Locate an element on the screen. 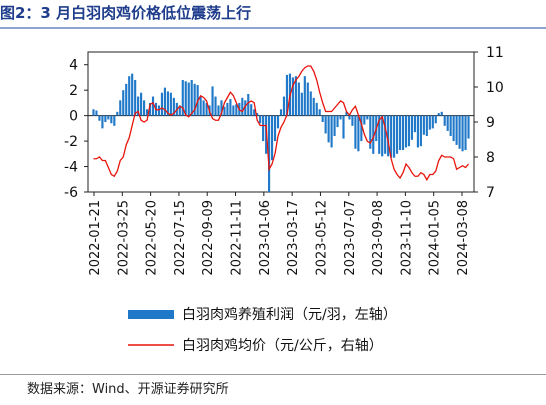 This screenshot has width=546, height=405. right-axis-tick-label: 10 is located at coordinates (495, 88).